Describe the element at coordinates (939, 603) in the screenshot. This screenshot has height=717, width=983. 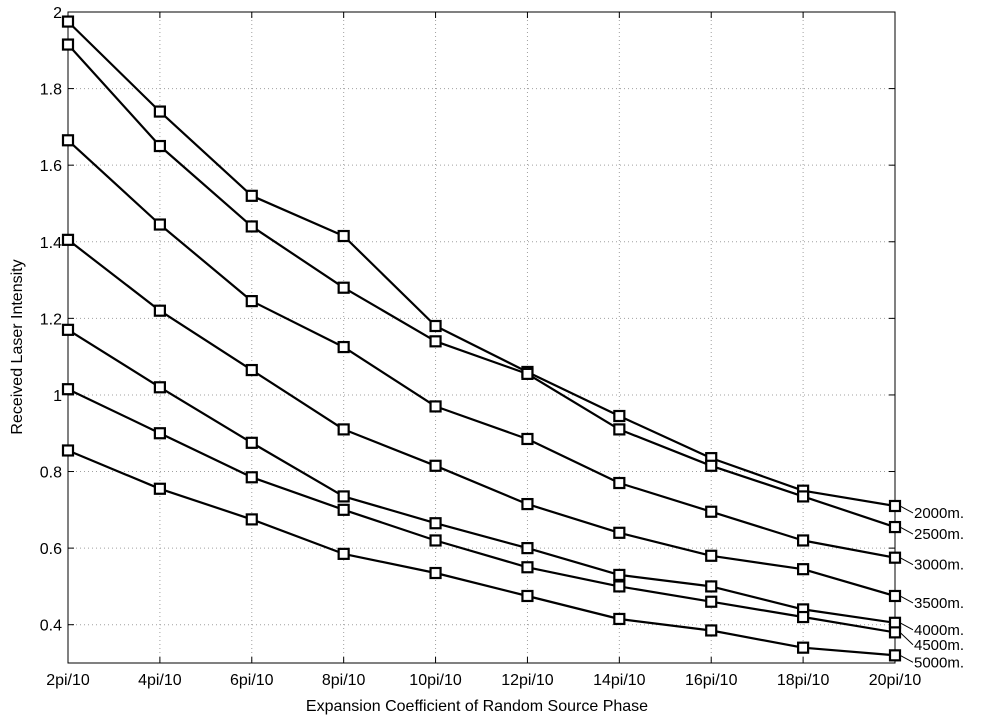
I see `series-label: 3500m.` at that location.